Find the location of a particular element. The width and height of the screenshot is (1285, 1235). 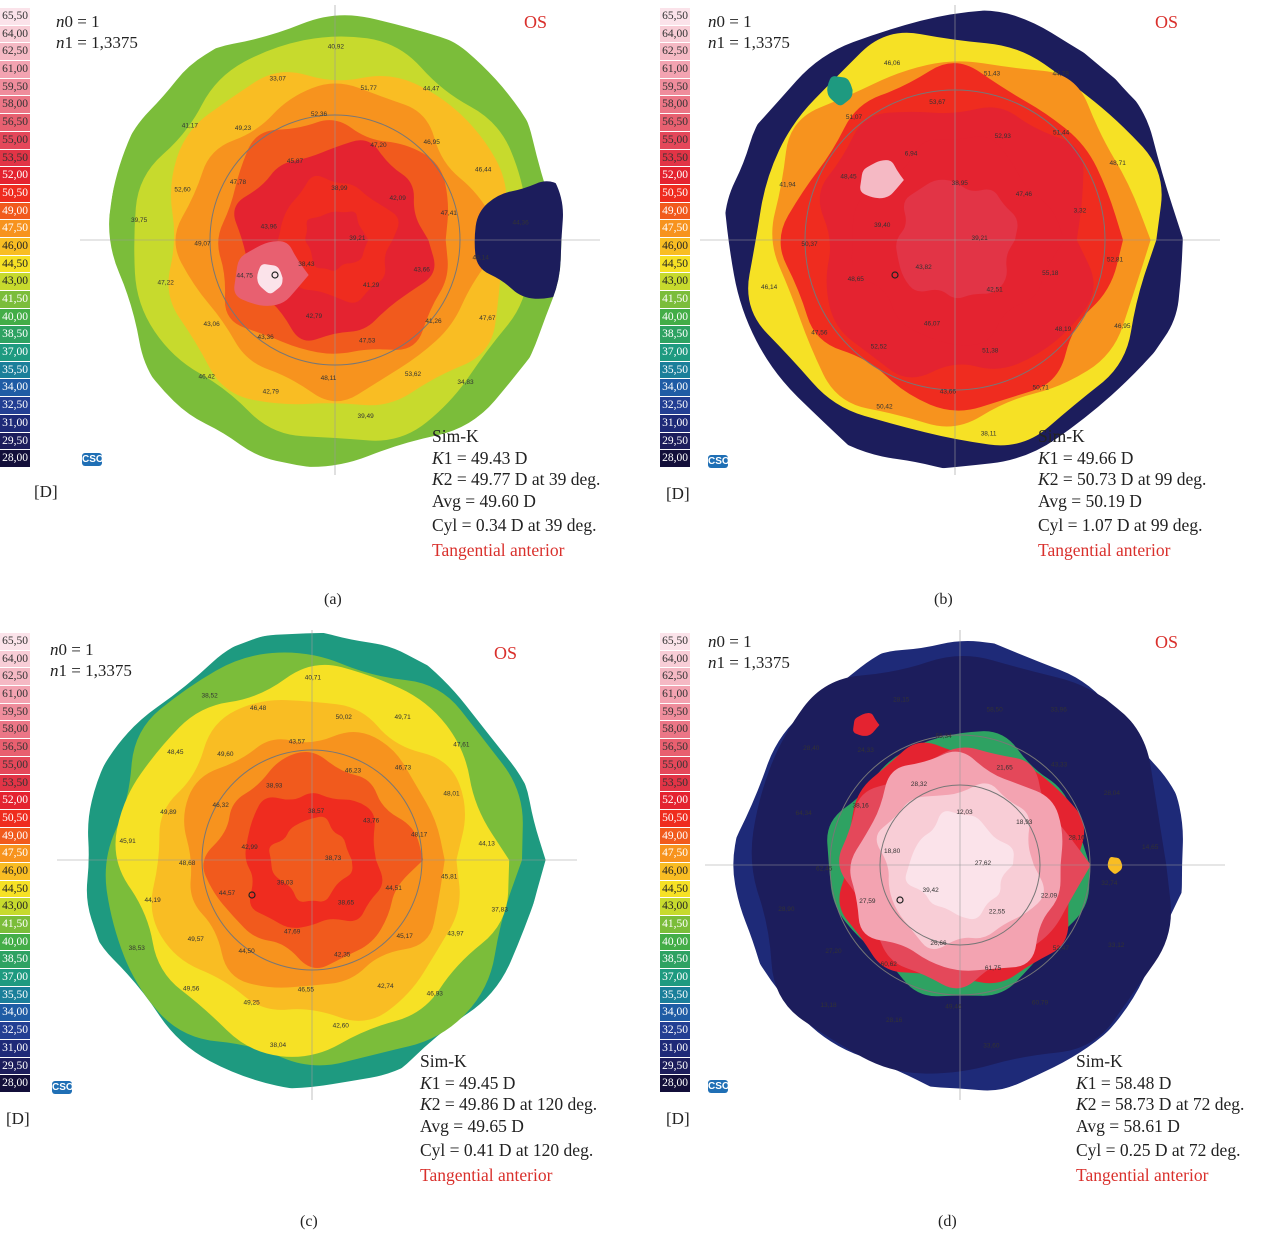

map-value-label: 48,14 is located at coordinates (481, 258).